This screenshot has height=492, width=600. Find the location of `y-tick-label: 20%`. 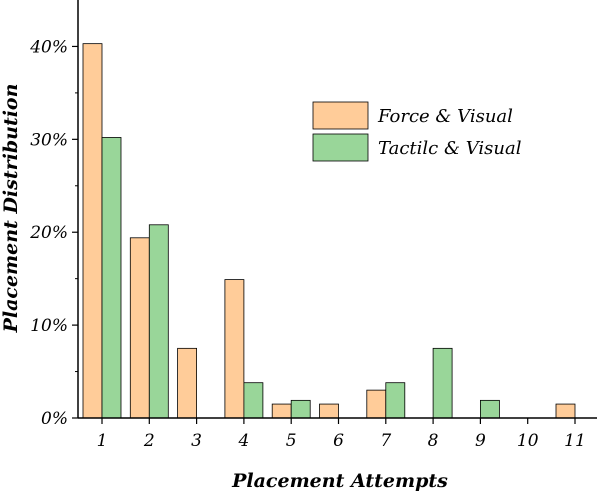

y-tick-label: 20% is located at coordinates (48, 233).